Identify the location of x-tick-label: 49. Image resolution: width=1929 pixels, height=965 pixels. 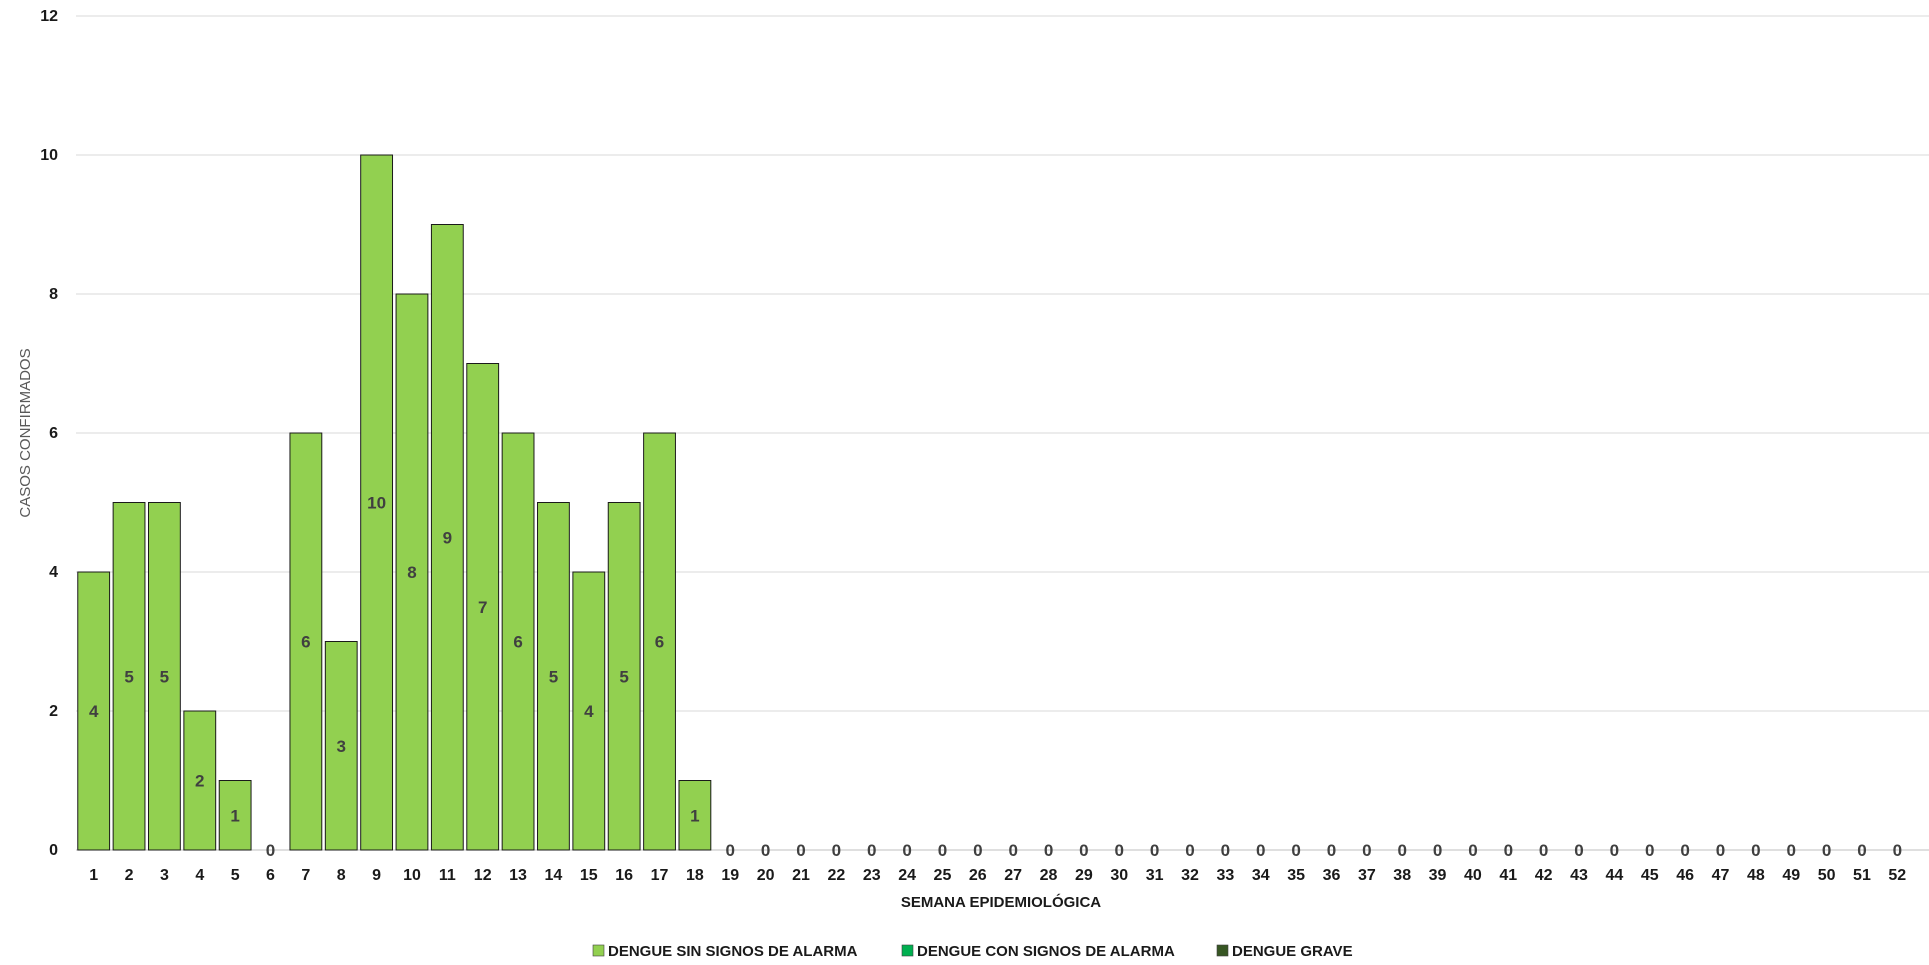
(1791, 875).